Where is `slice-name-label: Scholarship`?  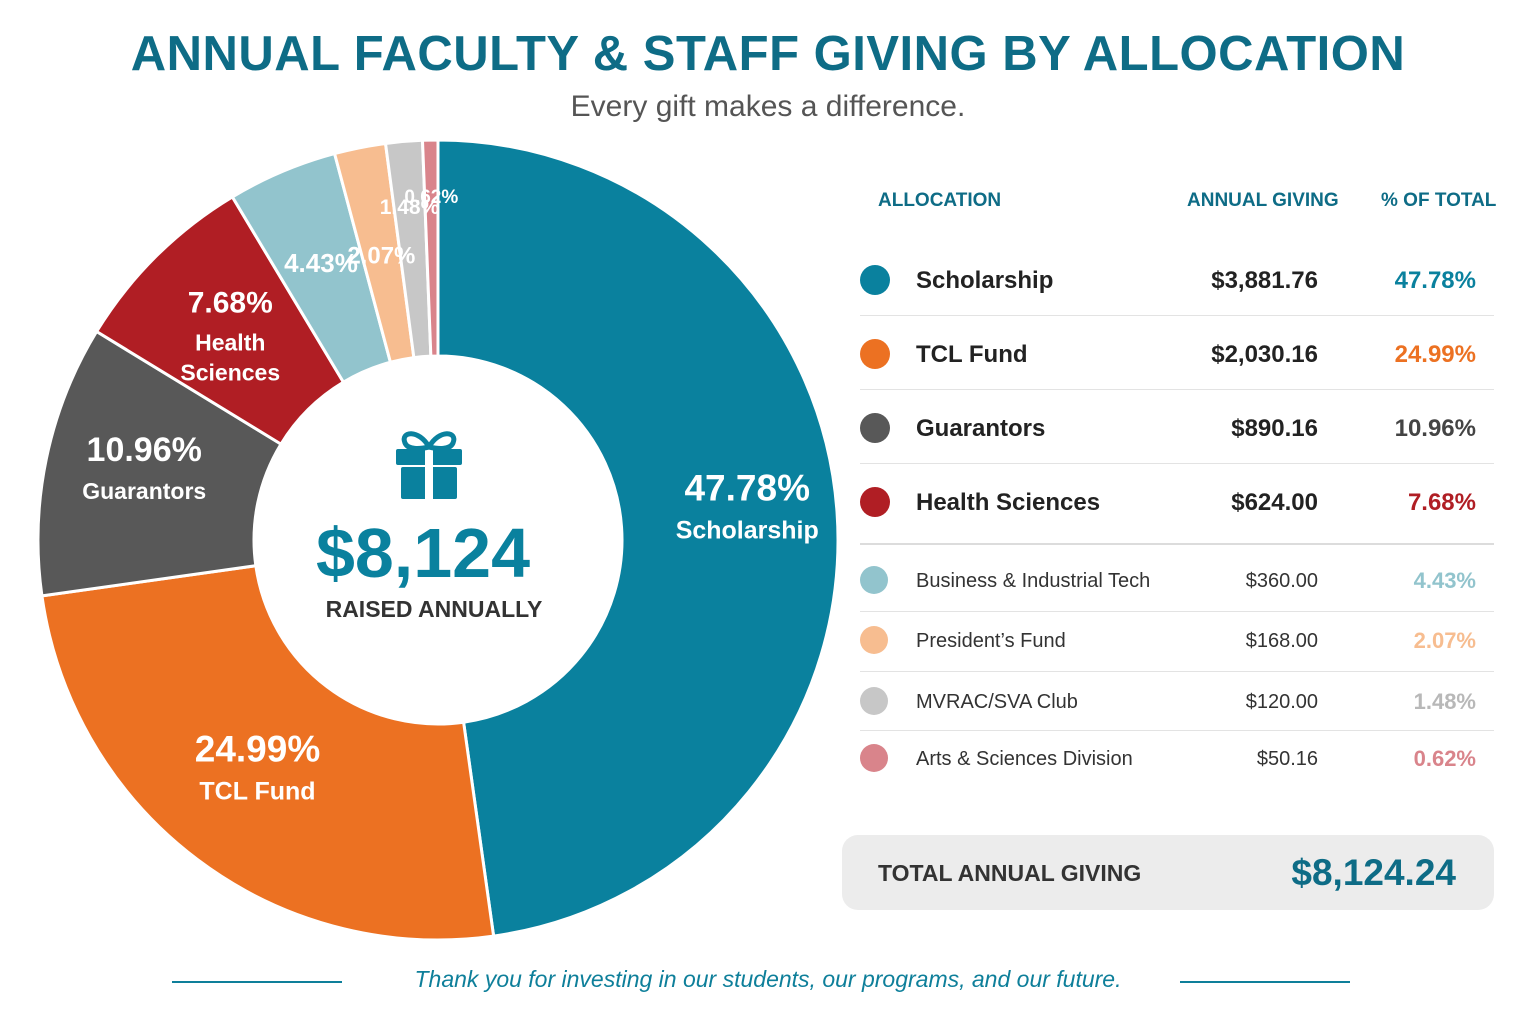 slice-name-label: Scholarship is located at coordinates (747, 530).